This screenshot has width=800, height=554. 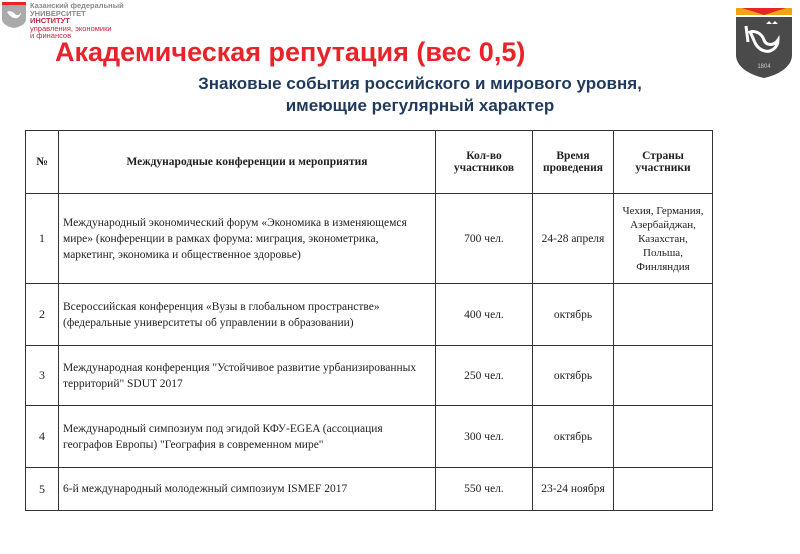 I want to click on institute-line: и финансов, so click(x=51, y=35).